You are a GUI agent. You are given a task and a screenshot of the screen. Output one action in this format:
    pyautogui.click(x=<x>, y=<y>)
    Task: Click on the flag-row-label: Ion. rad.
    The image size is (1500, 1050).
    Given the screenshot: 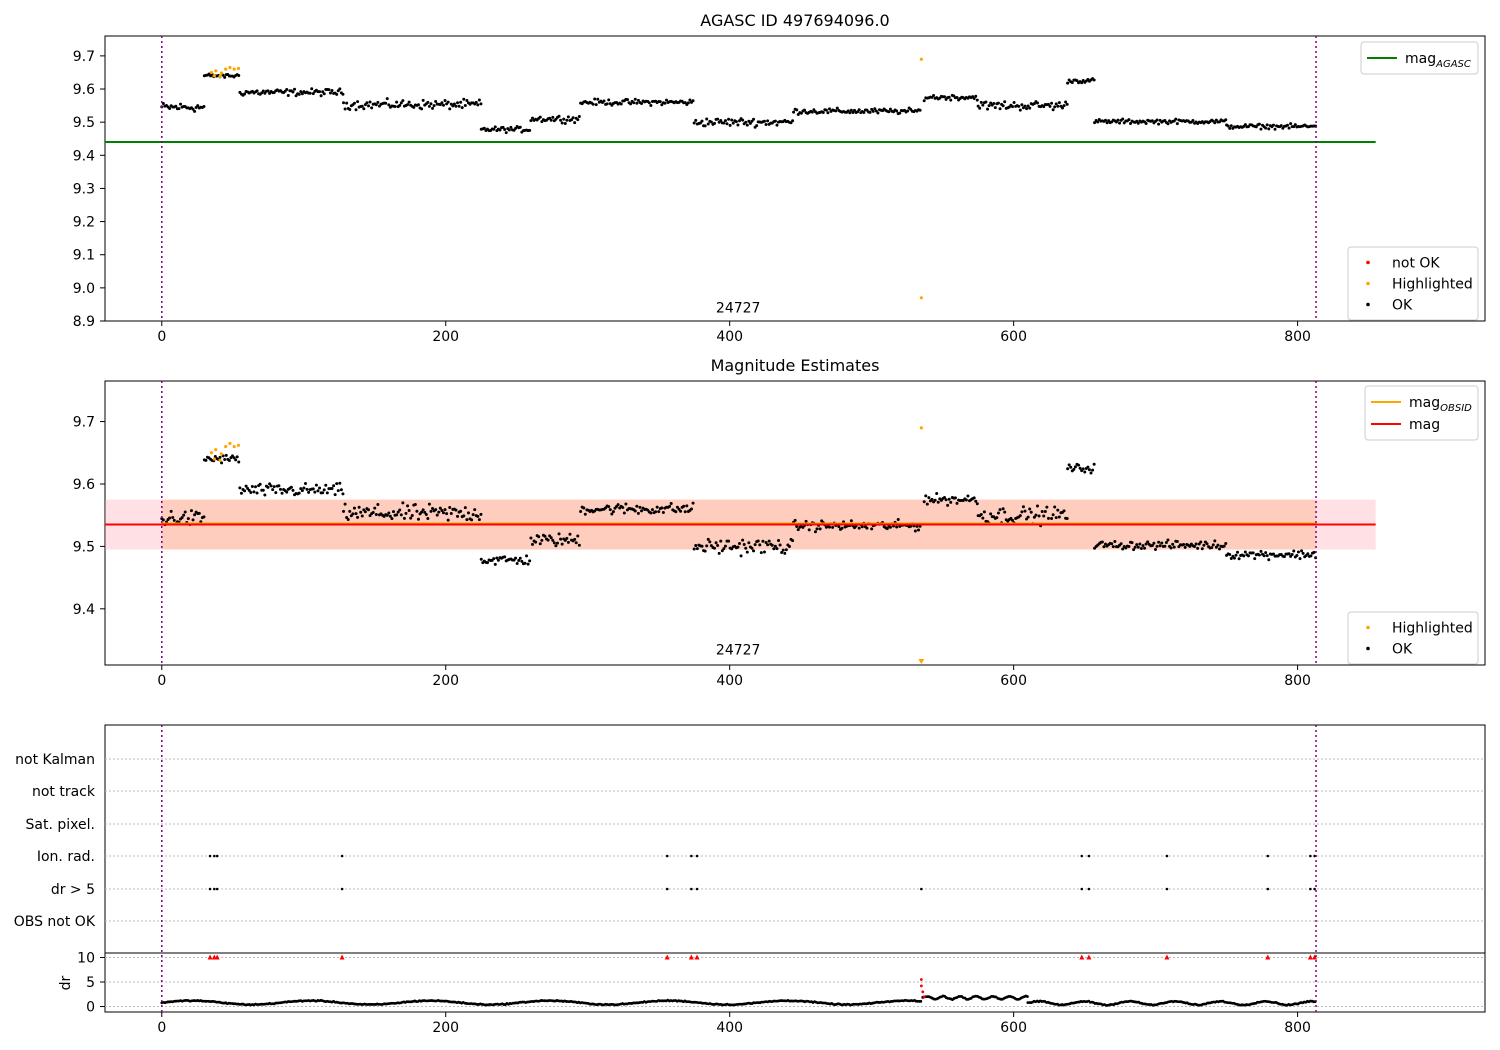 What is the action you would take?
    pyautogui.click(x=66, y=857)
    